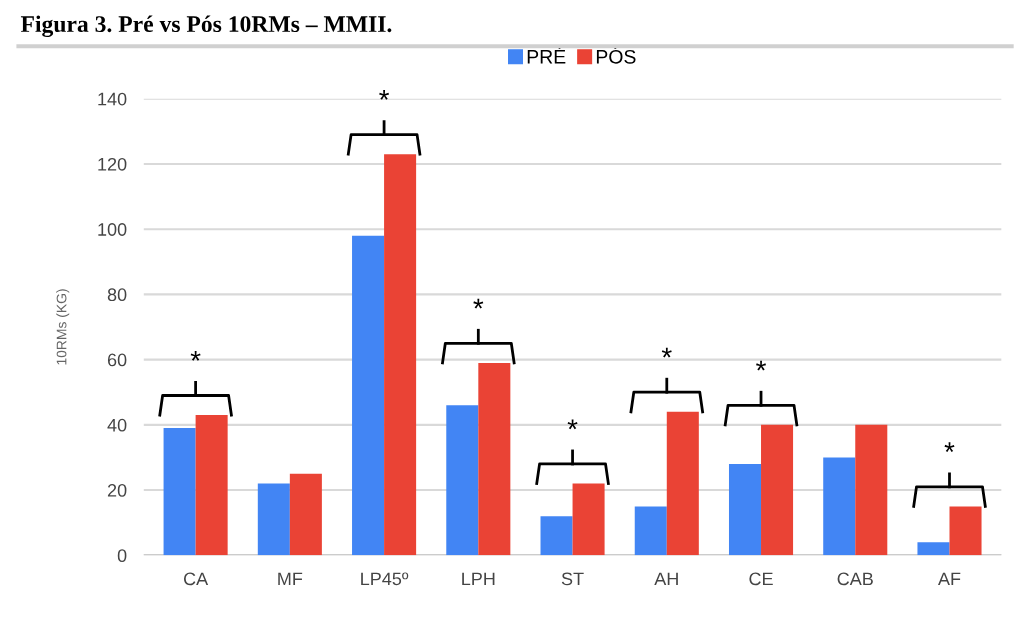 The image size is (1027, 617). Describe the element at coordinates (206, 26) in the screenshot. I see `chart-title: Figura 3. Pré vs Pós 10RMs – MMII.` at that location.